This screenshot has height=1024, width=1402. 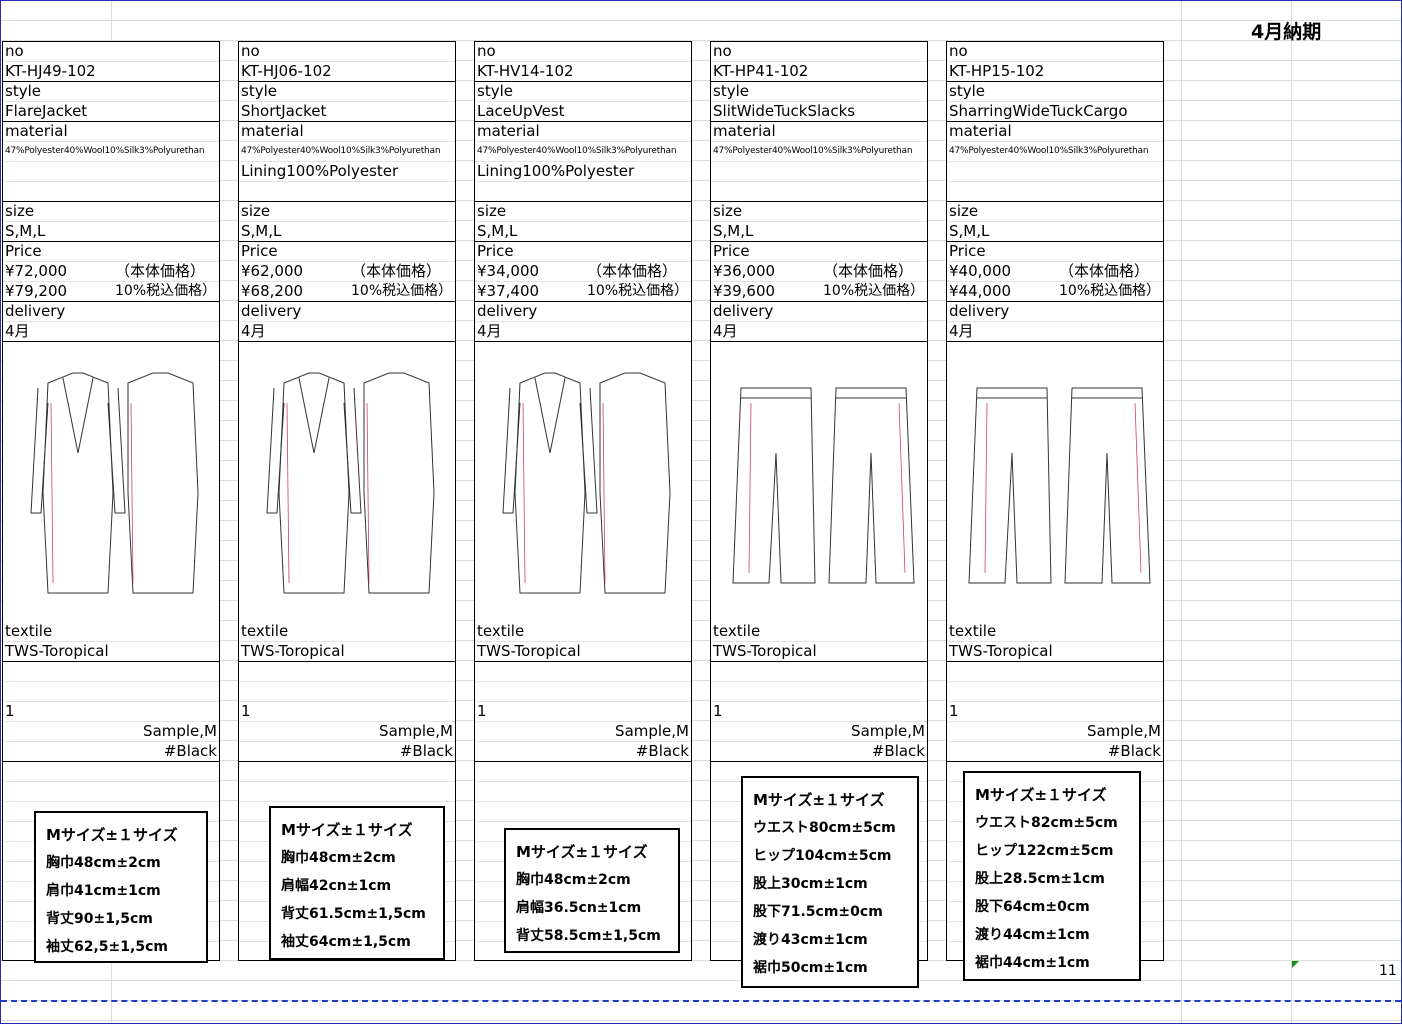 I want to click on price: ¥72,000, so click(x=36, y=271).